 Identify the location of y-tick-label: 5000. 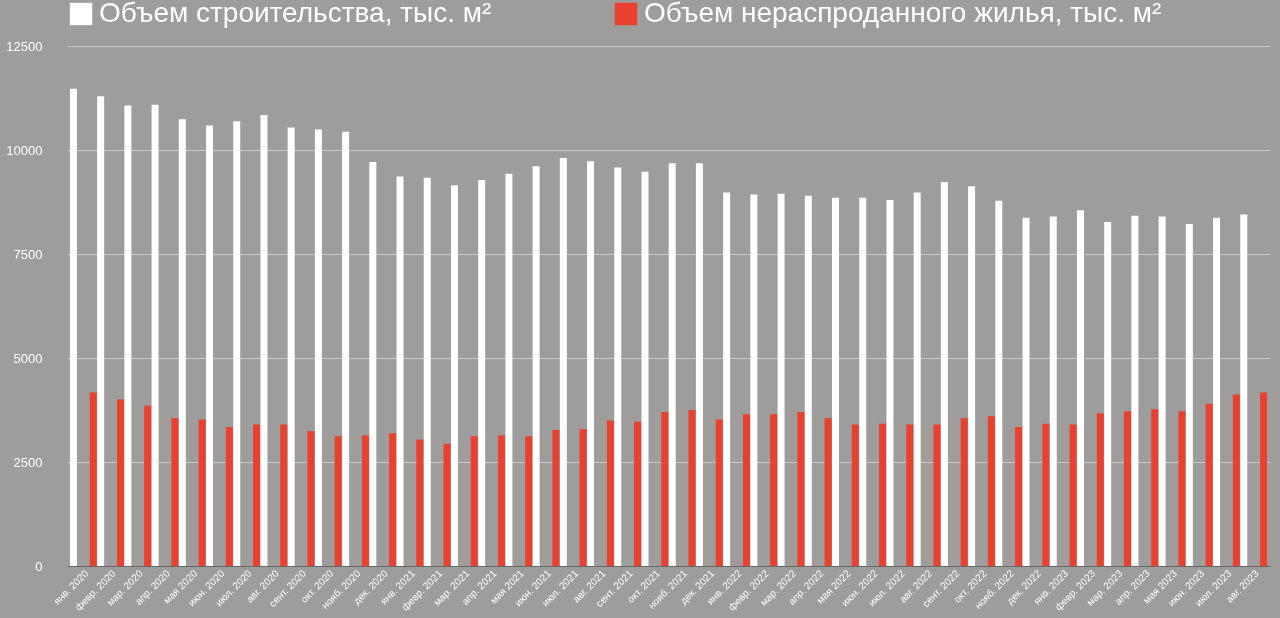
(28, 358).